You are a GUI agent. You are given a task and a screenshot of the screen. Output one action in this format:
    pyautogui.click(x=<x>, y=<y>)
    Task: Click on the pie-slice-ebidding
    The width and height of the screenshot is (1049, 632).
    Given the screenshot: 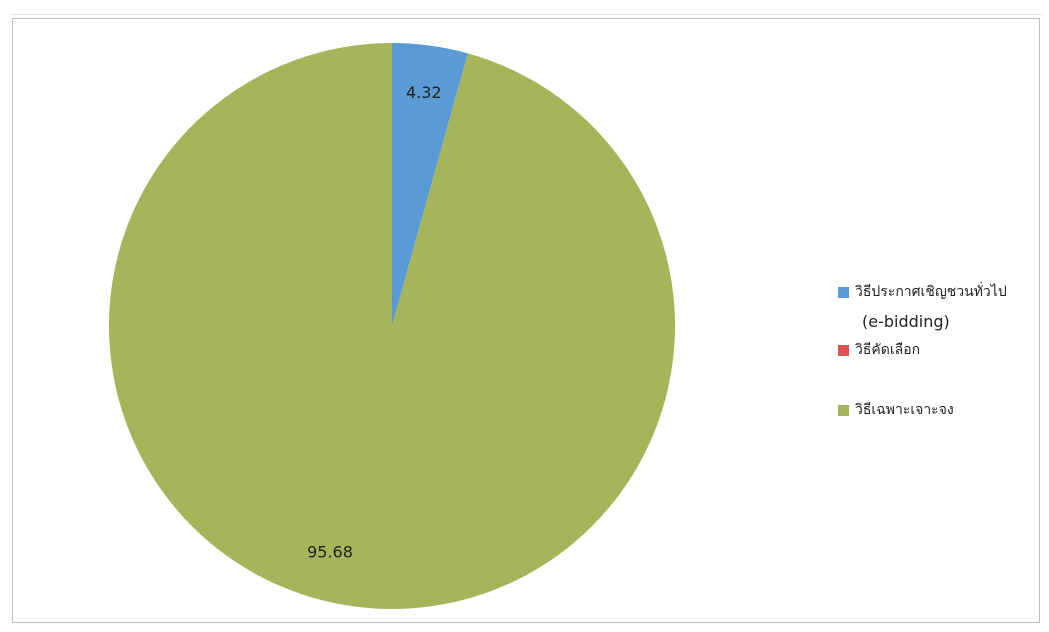 What is the action you would take?
    pyautogui.click(x=430, y=184)
    